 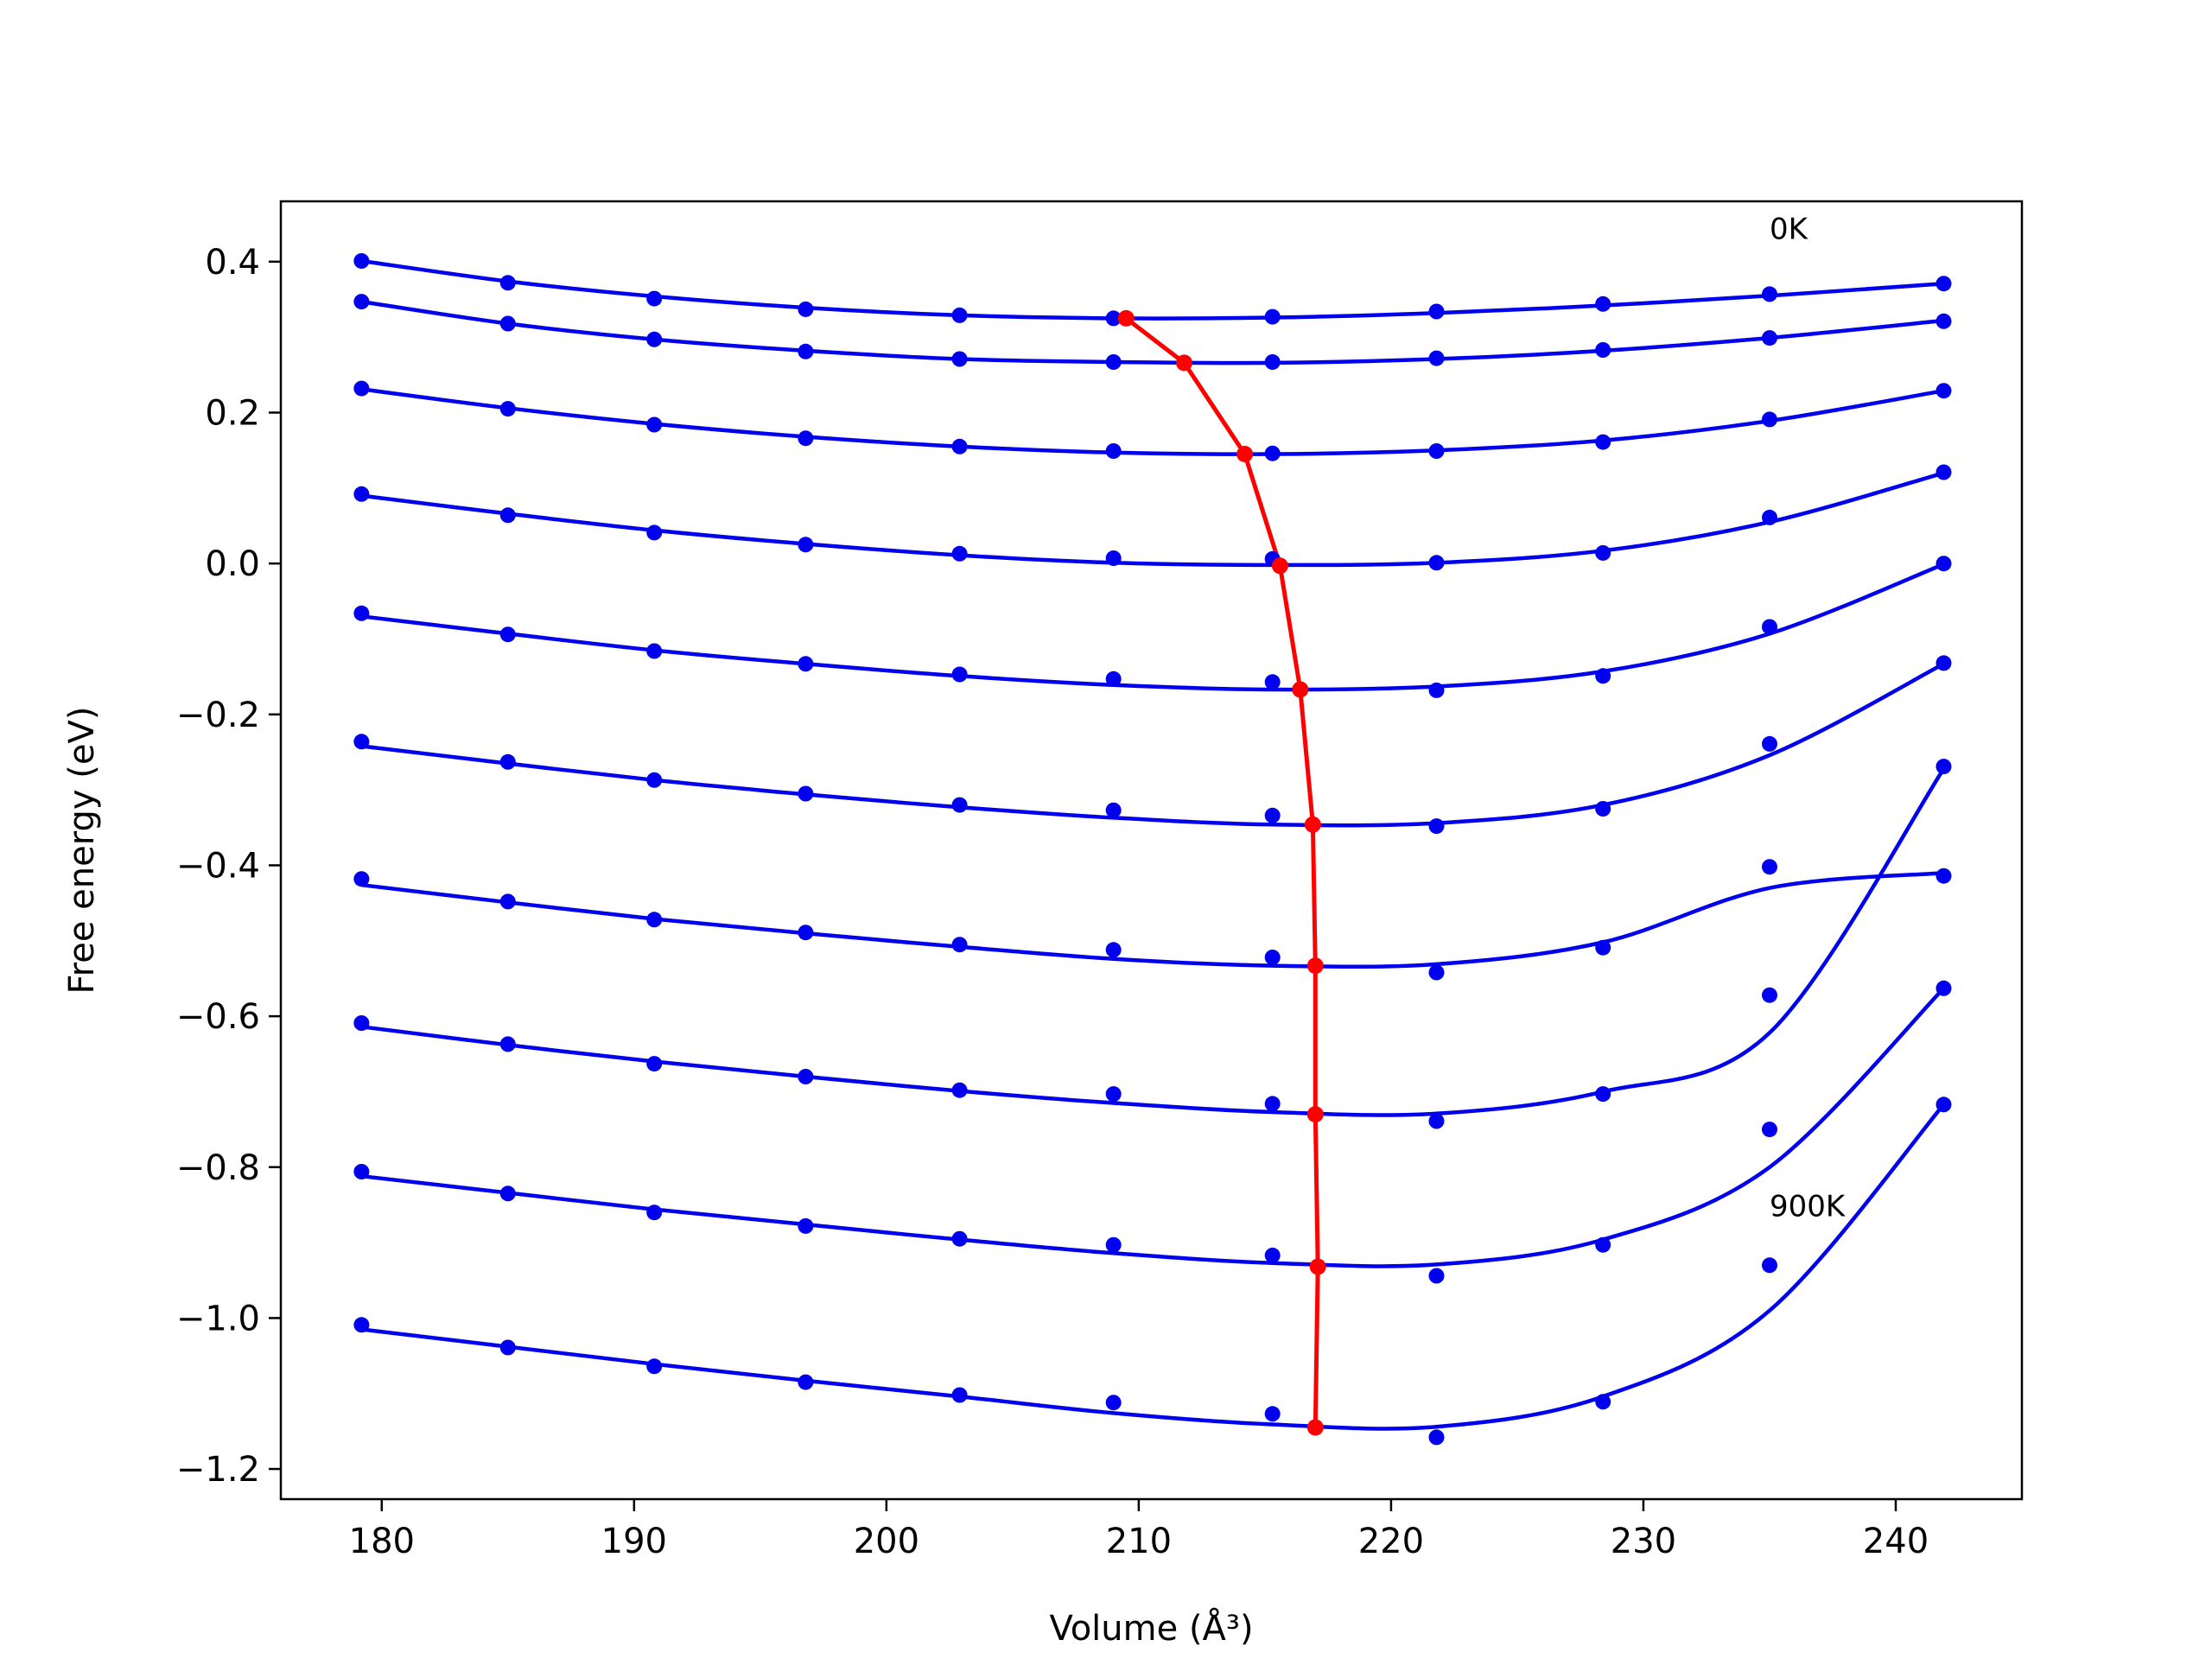 I want to click on x-tick-label: 200, so click(x=886, y=1541).